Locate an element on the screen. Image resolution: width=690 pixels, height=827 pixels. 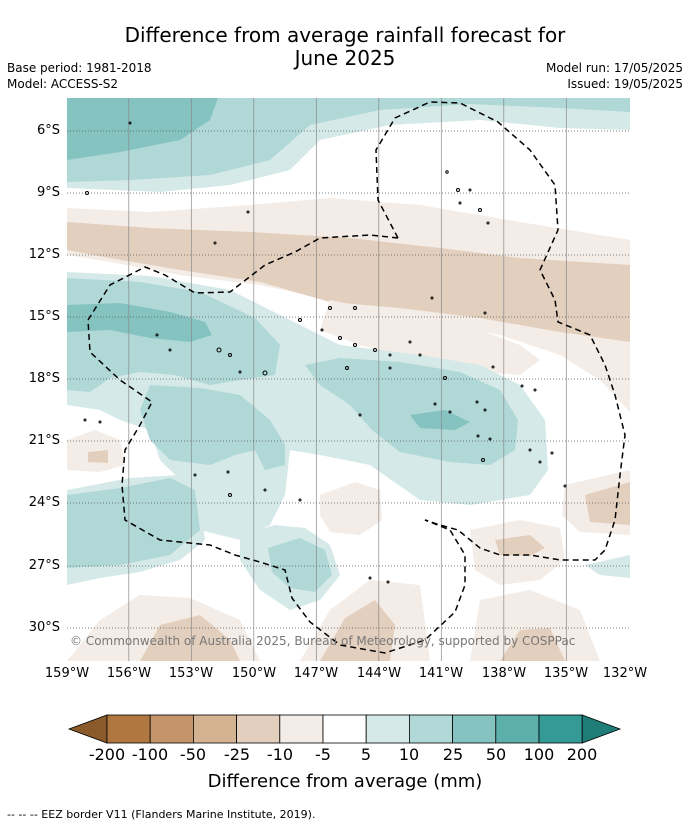
lon-label: 138°W is located at coordinates (504, 673).